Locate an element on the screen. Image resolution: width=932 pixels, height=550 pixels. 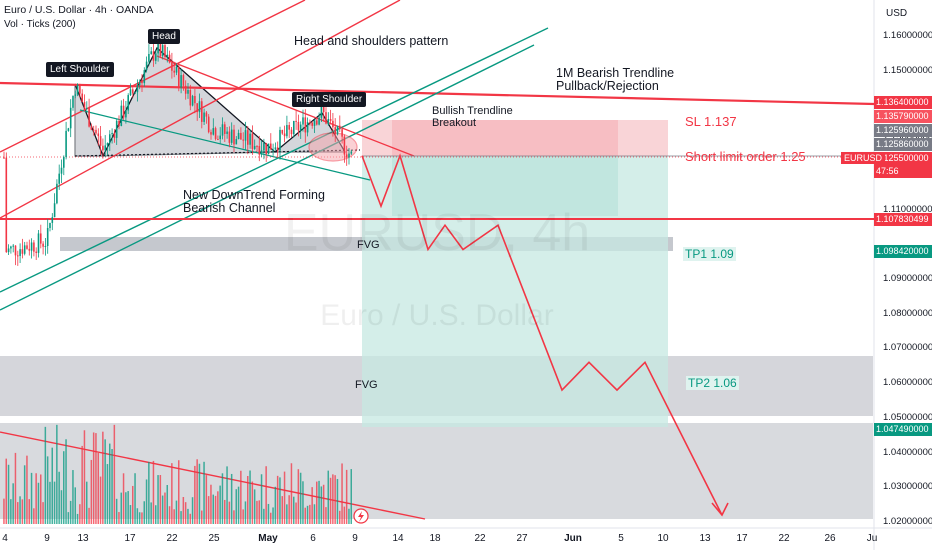
date-tick: 18 is located at coordinates (435, 538).